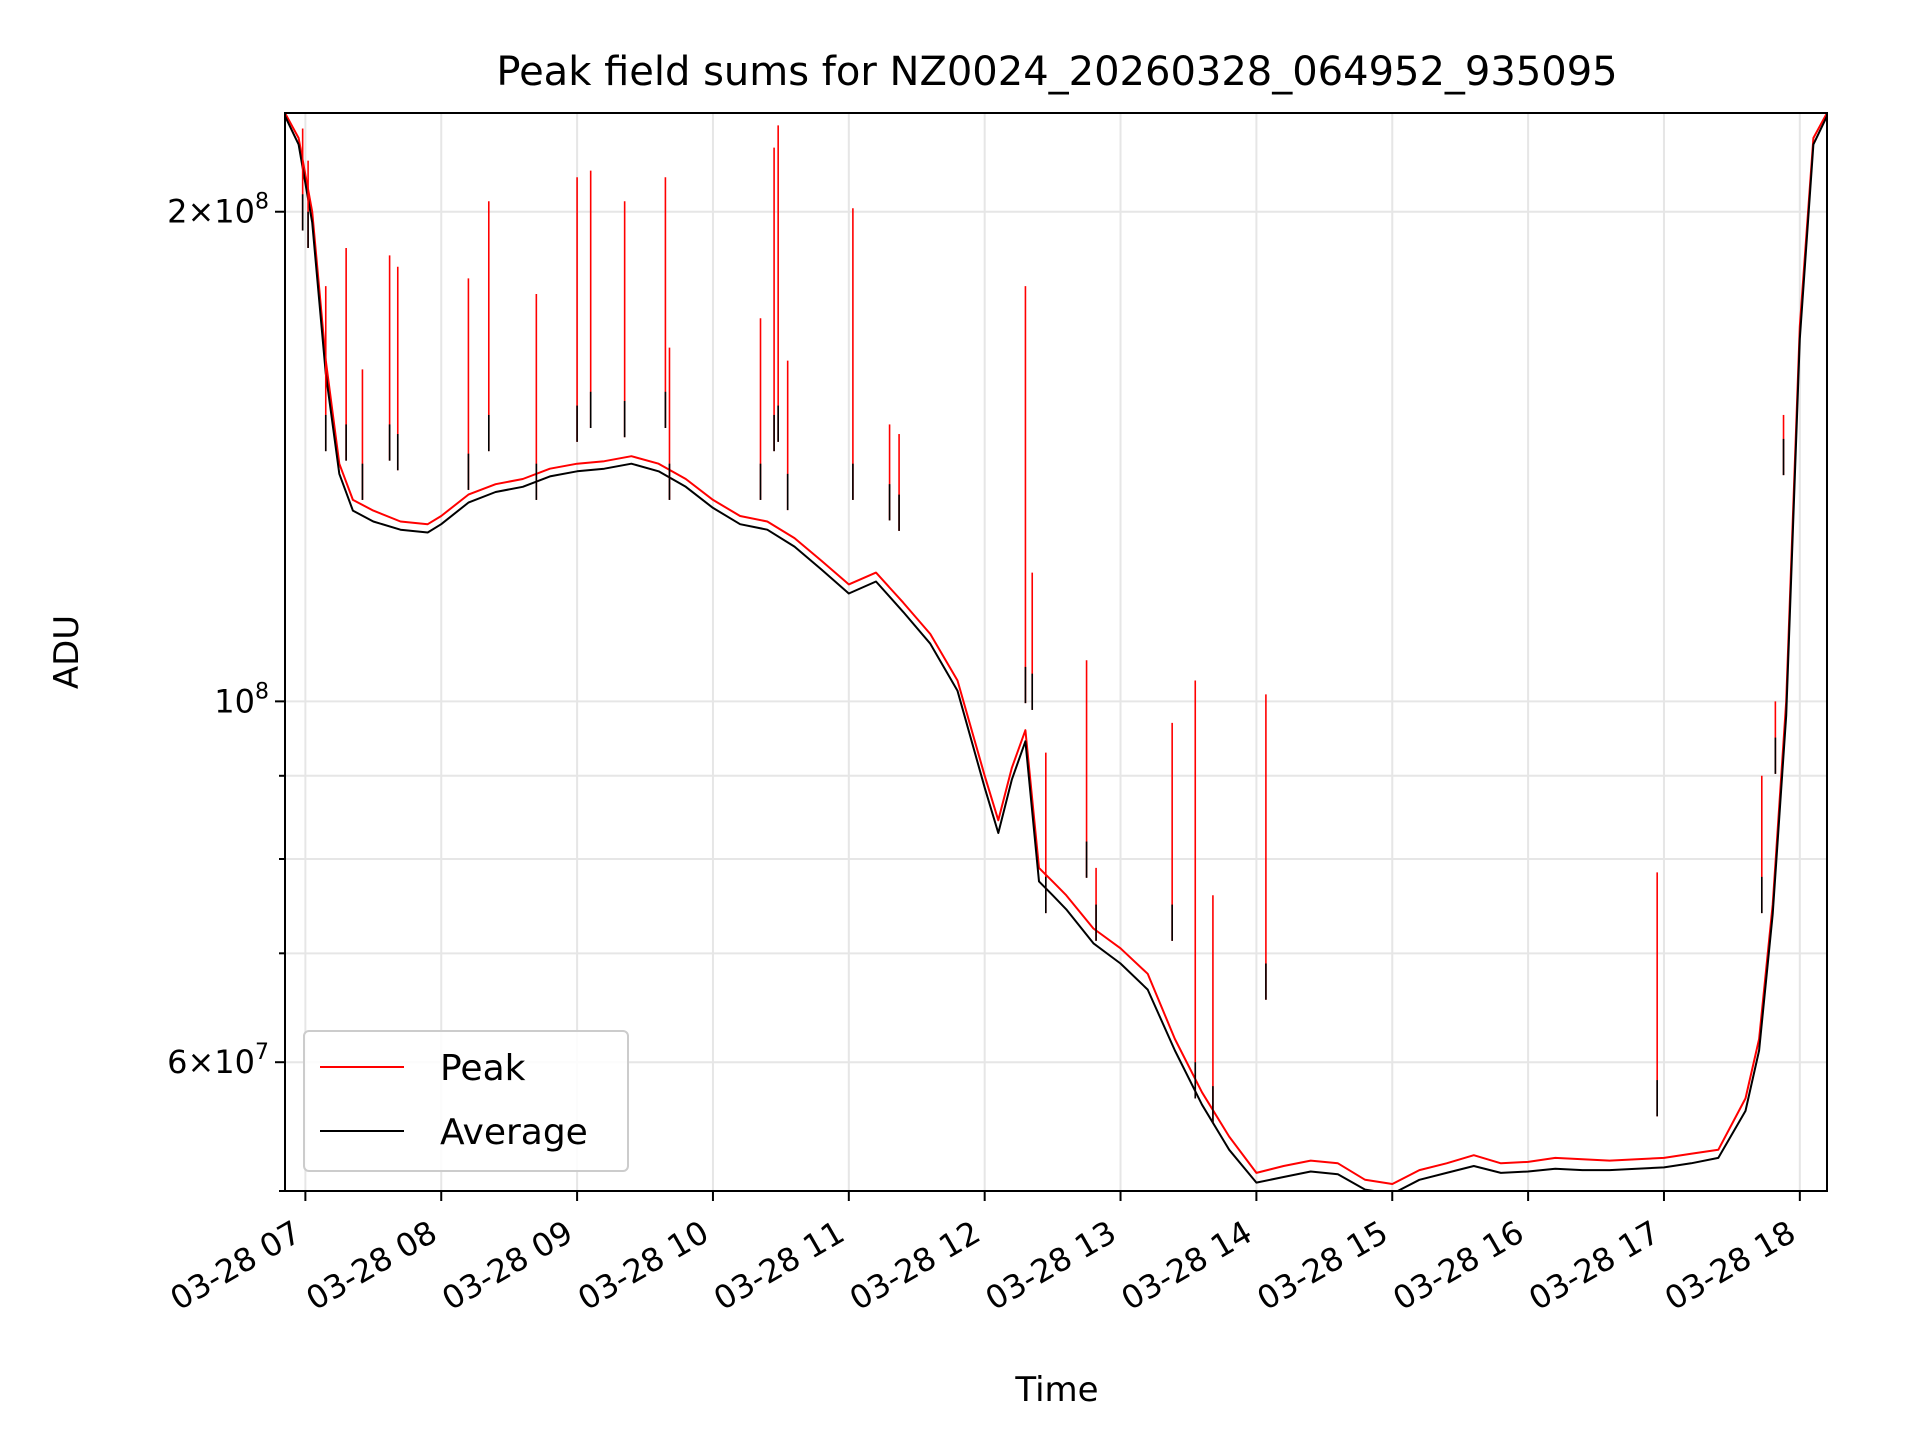 This screenshot has width=1920, height=1440. Describe the element at coordinates (67, 652) in the screenshot. I see `y-axis-label: ADU` at that location.